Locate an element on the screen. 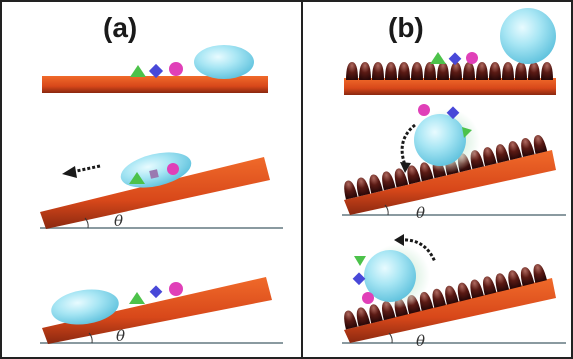  motion-arrow-shaft is located at coordinates (86, 169).